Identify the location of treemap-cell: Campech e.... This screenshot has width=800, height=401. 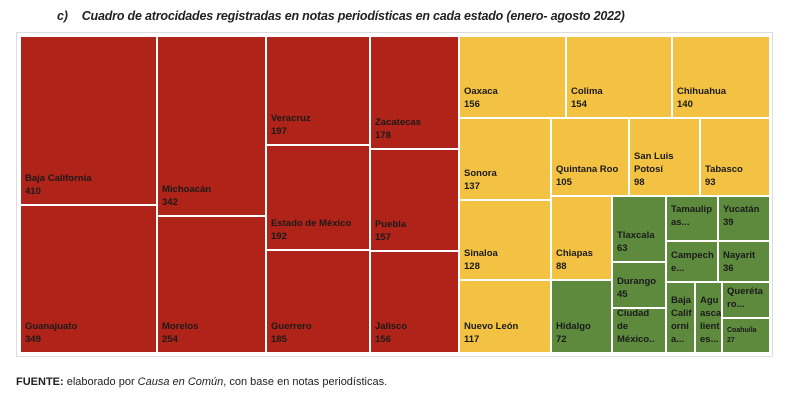
(692, 261).